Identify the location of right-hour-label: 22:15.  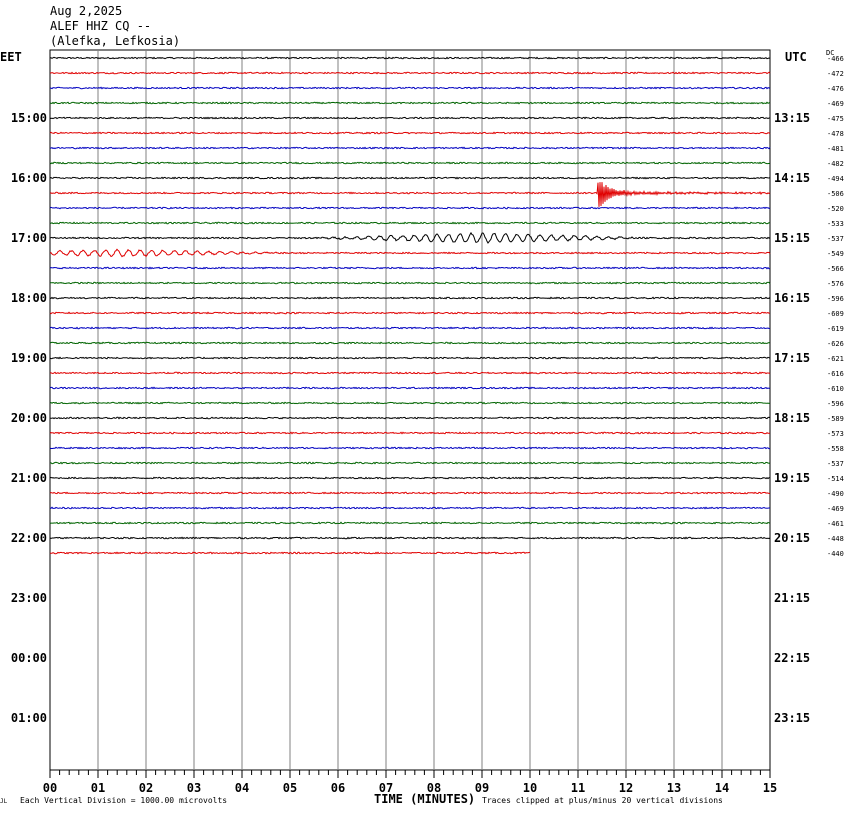
(792, 658).